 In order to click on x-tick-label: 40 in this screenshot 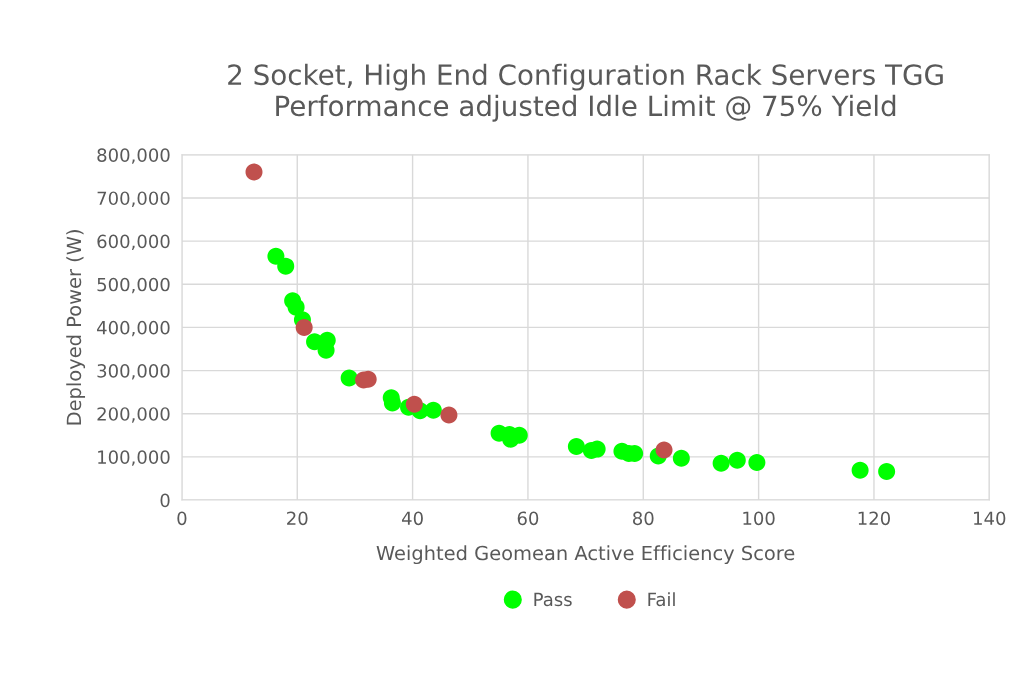, I will do `click(412, 518)`.